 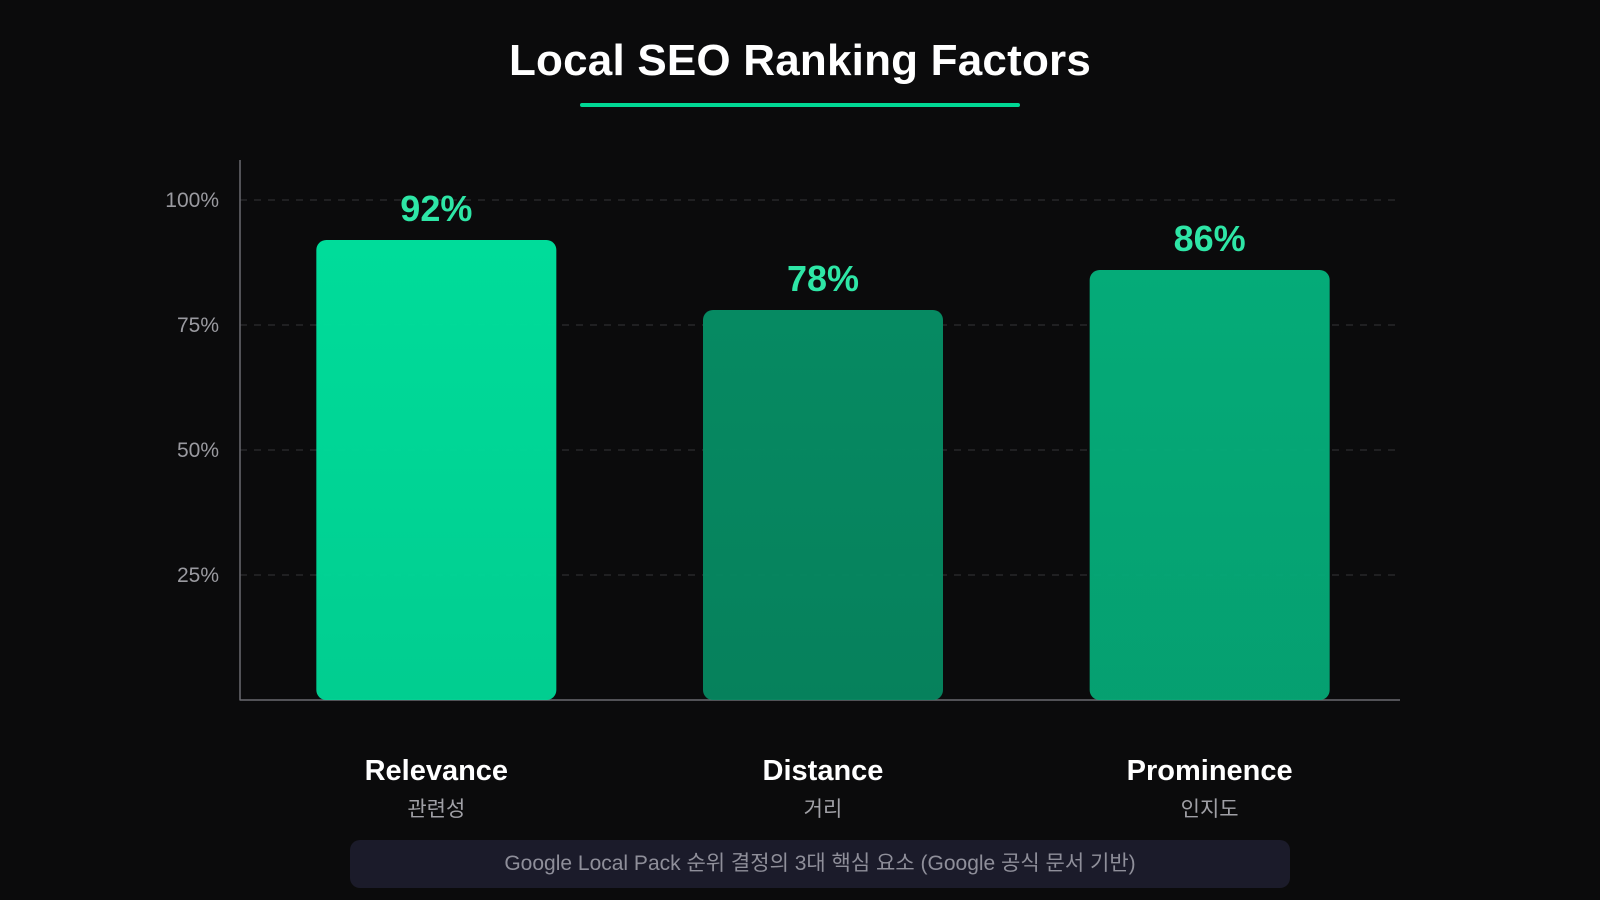 I want to click on category-labels: Relevance 관련성 Distance 거리 Prominence 인지도, so click(x=829, y=788).